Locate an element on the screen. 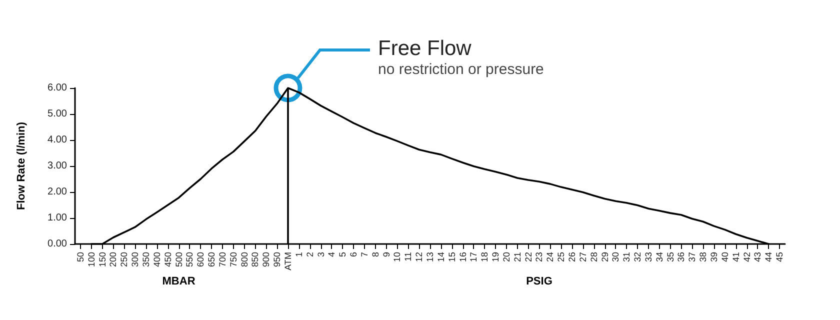  x-tick-label: 38 is located at coordinates (703, 257).